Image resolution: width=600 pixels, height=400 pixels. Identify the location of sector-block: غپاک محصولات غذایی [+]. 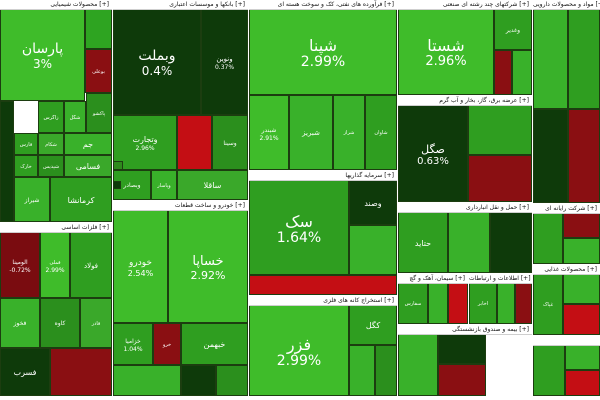
(566, 300).